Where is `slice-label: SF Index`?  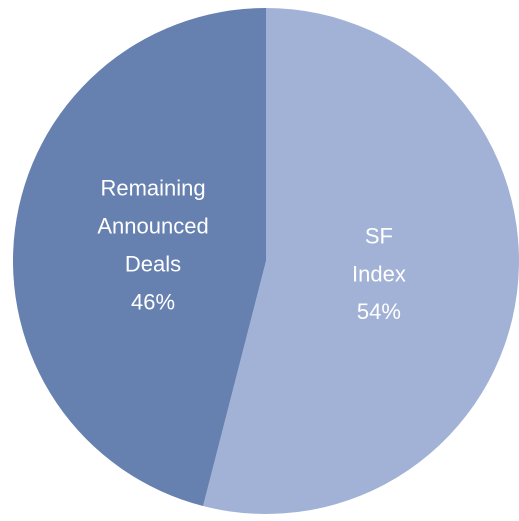
slice-label: SF Index is located at coordinates (379, 254).